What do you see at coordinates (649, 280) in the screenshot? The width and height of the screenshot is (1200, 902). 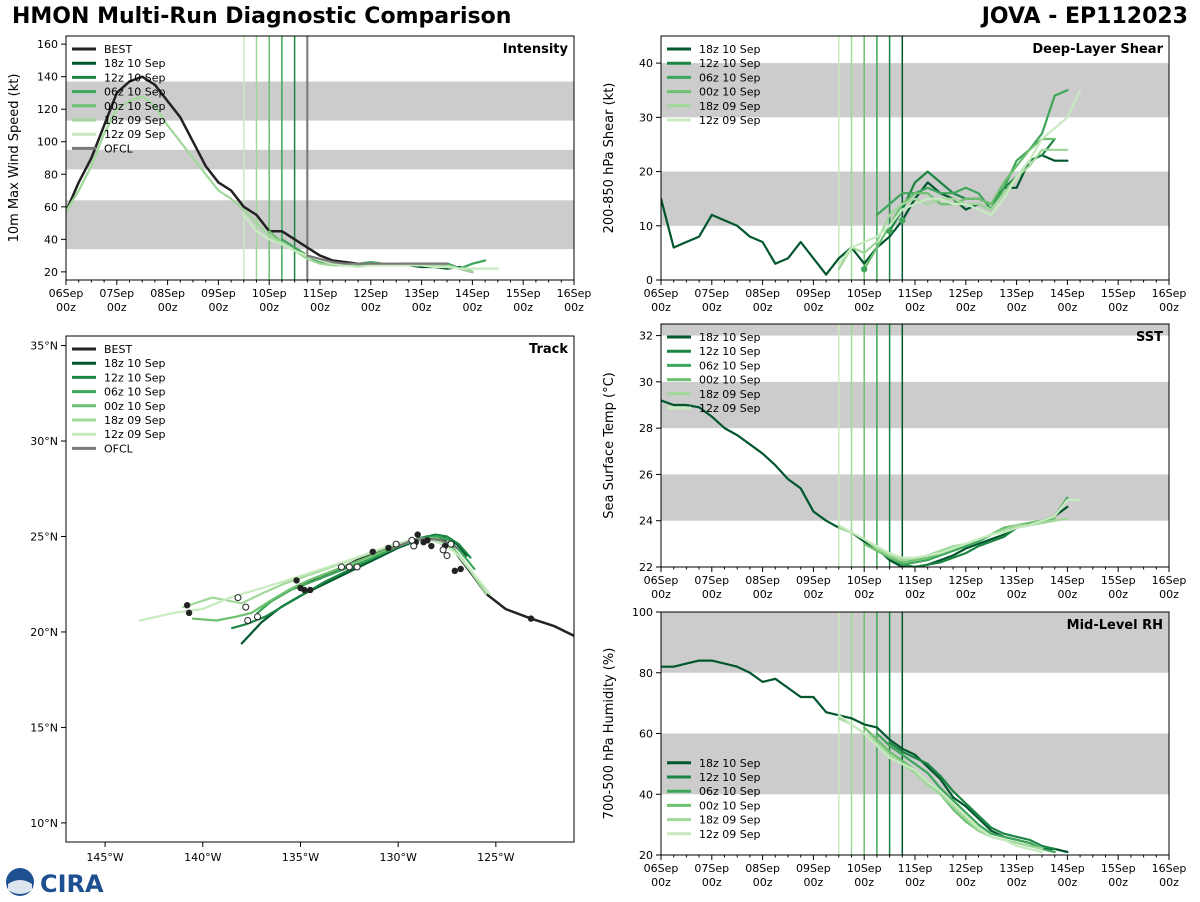 I see `shear-ytick-label: 0` at bounding box center [649, 280].